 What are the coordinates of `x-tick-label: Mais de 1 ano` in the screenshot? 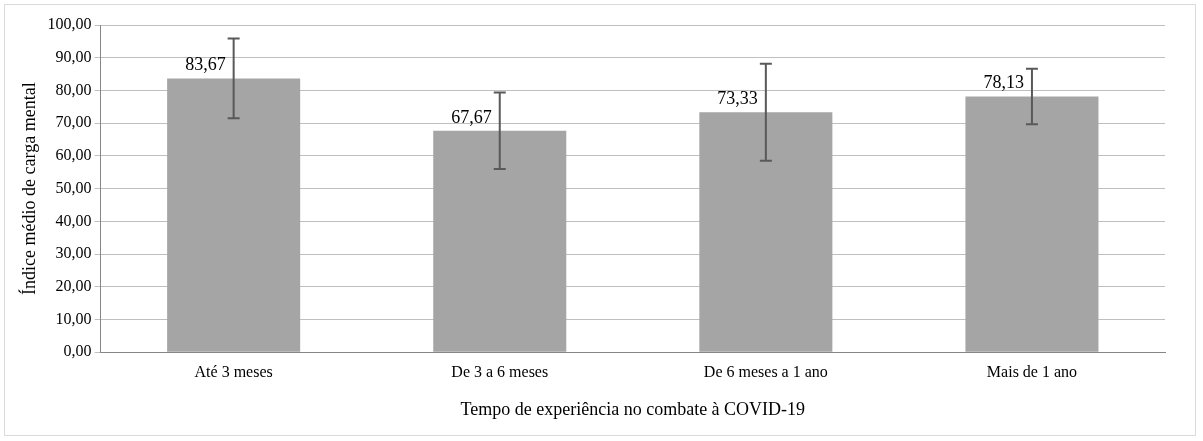 It's located at (1032, 371).